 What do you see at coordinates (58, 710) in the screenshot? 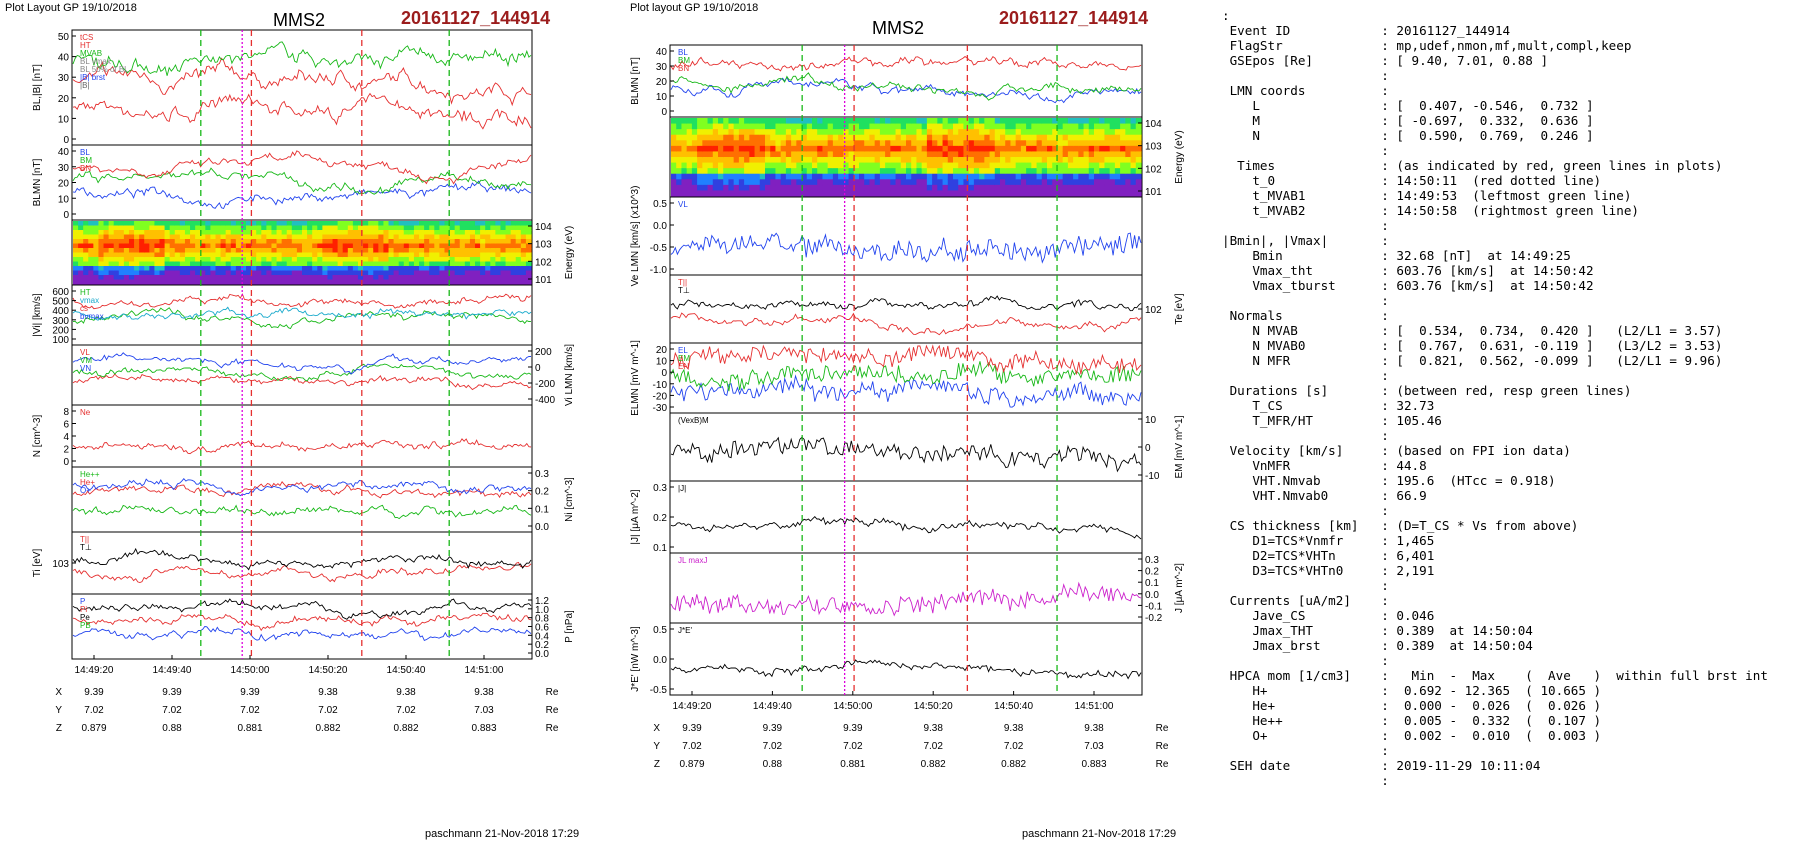
I see `left-ephem-y-label: Y` at bounding box center [58, 710].